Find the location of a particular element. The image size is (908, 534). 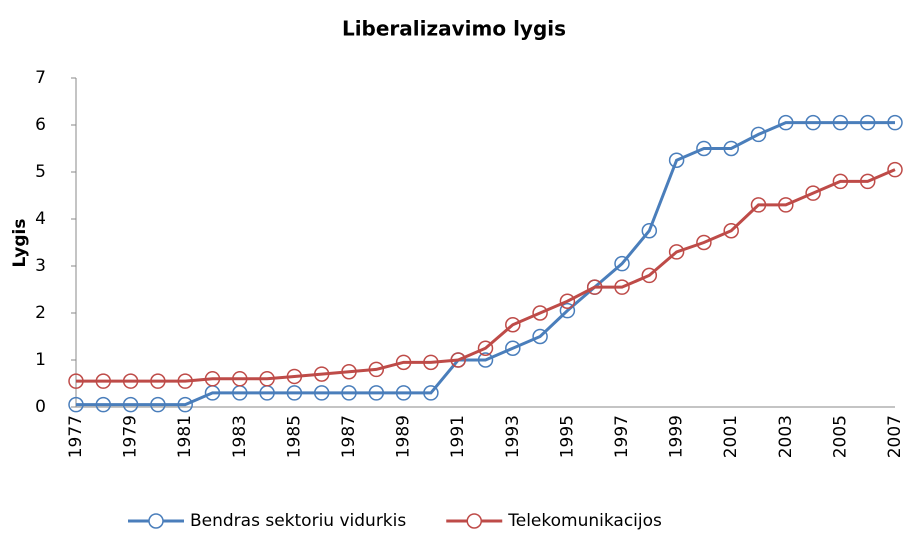

x-tick-label: 2001 is located at coordinates (731, 436).